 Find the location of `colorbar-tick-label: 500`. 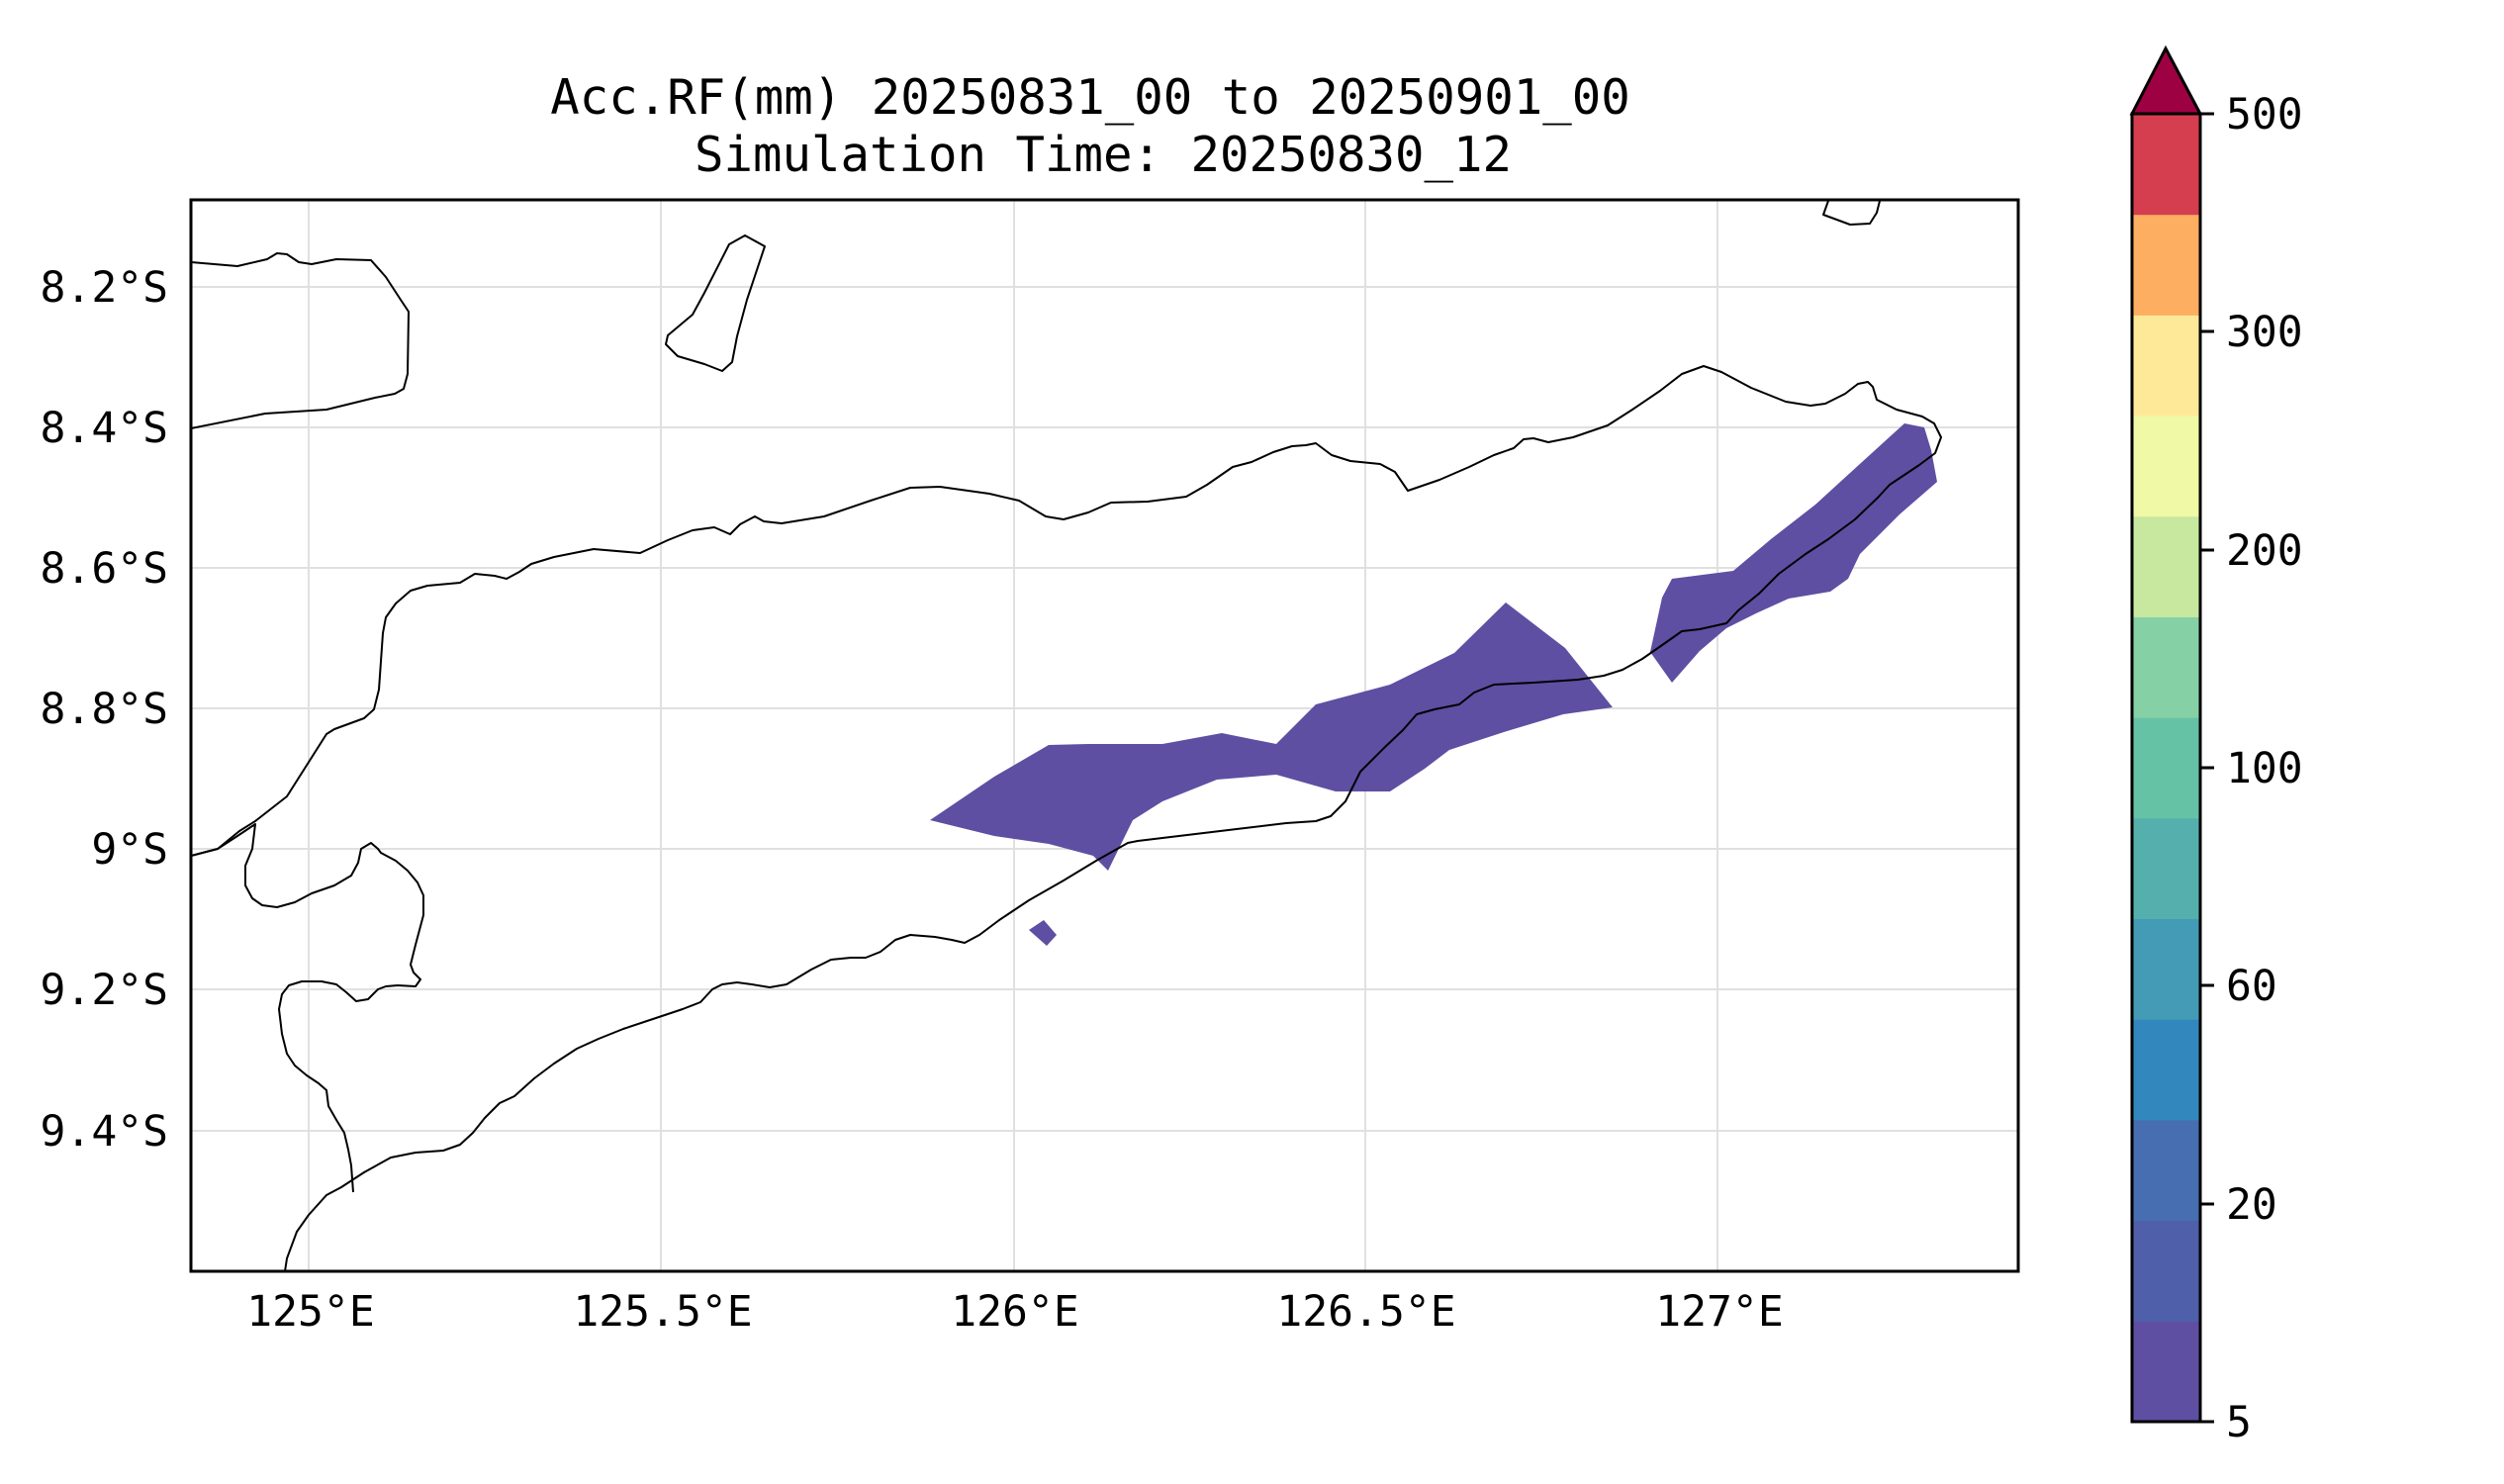

colorbar-tick-label: 500 is located at coordinates (2264, 114).